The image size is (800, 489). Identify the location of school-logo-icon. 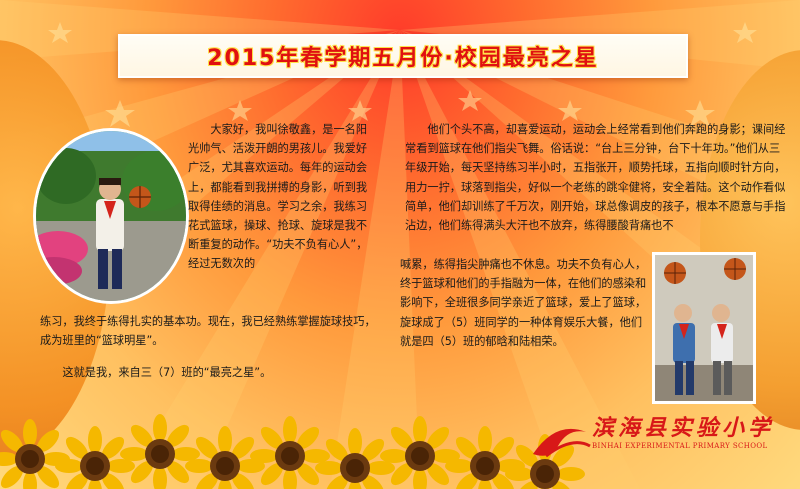
(562, 443).